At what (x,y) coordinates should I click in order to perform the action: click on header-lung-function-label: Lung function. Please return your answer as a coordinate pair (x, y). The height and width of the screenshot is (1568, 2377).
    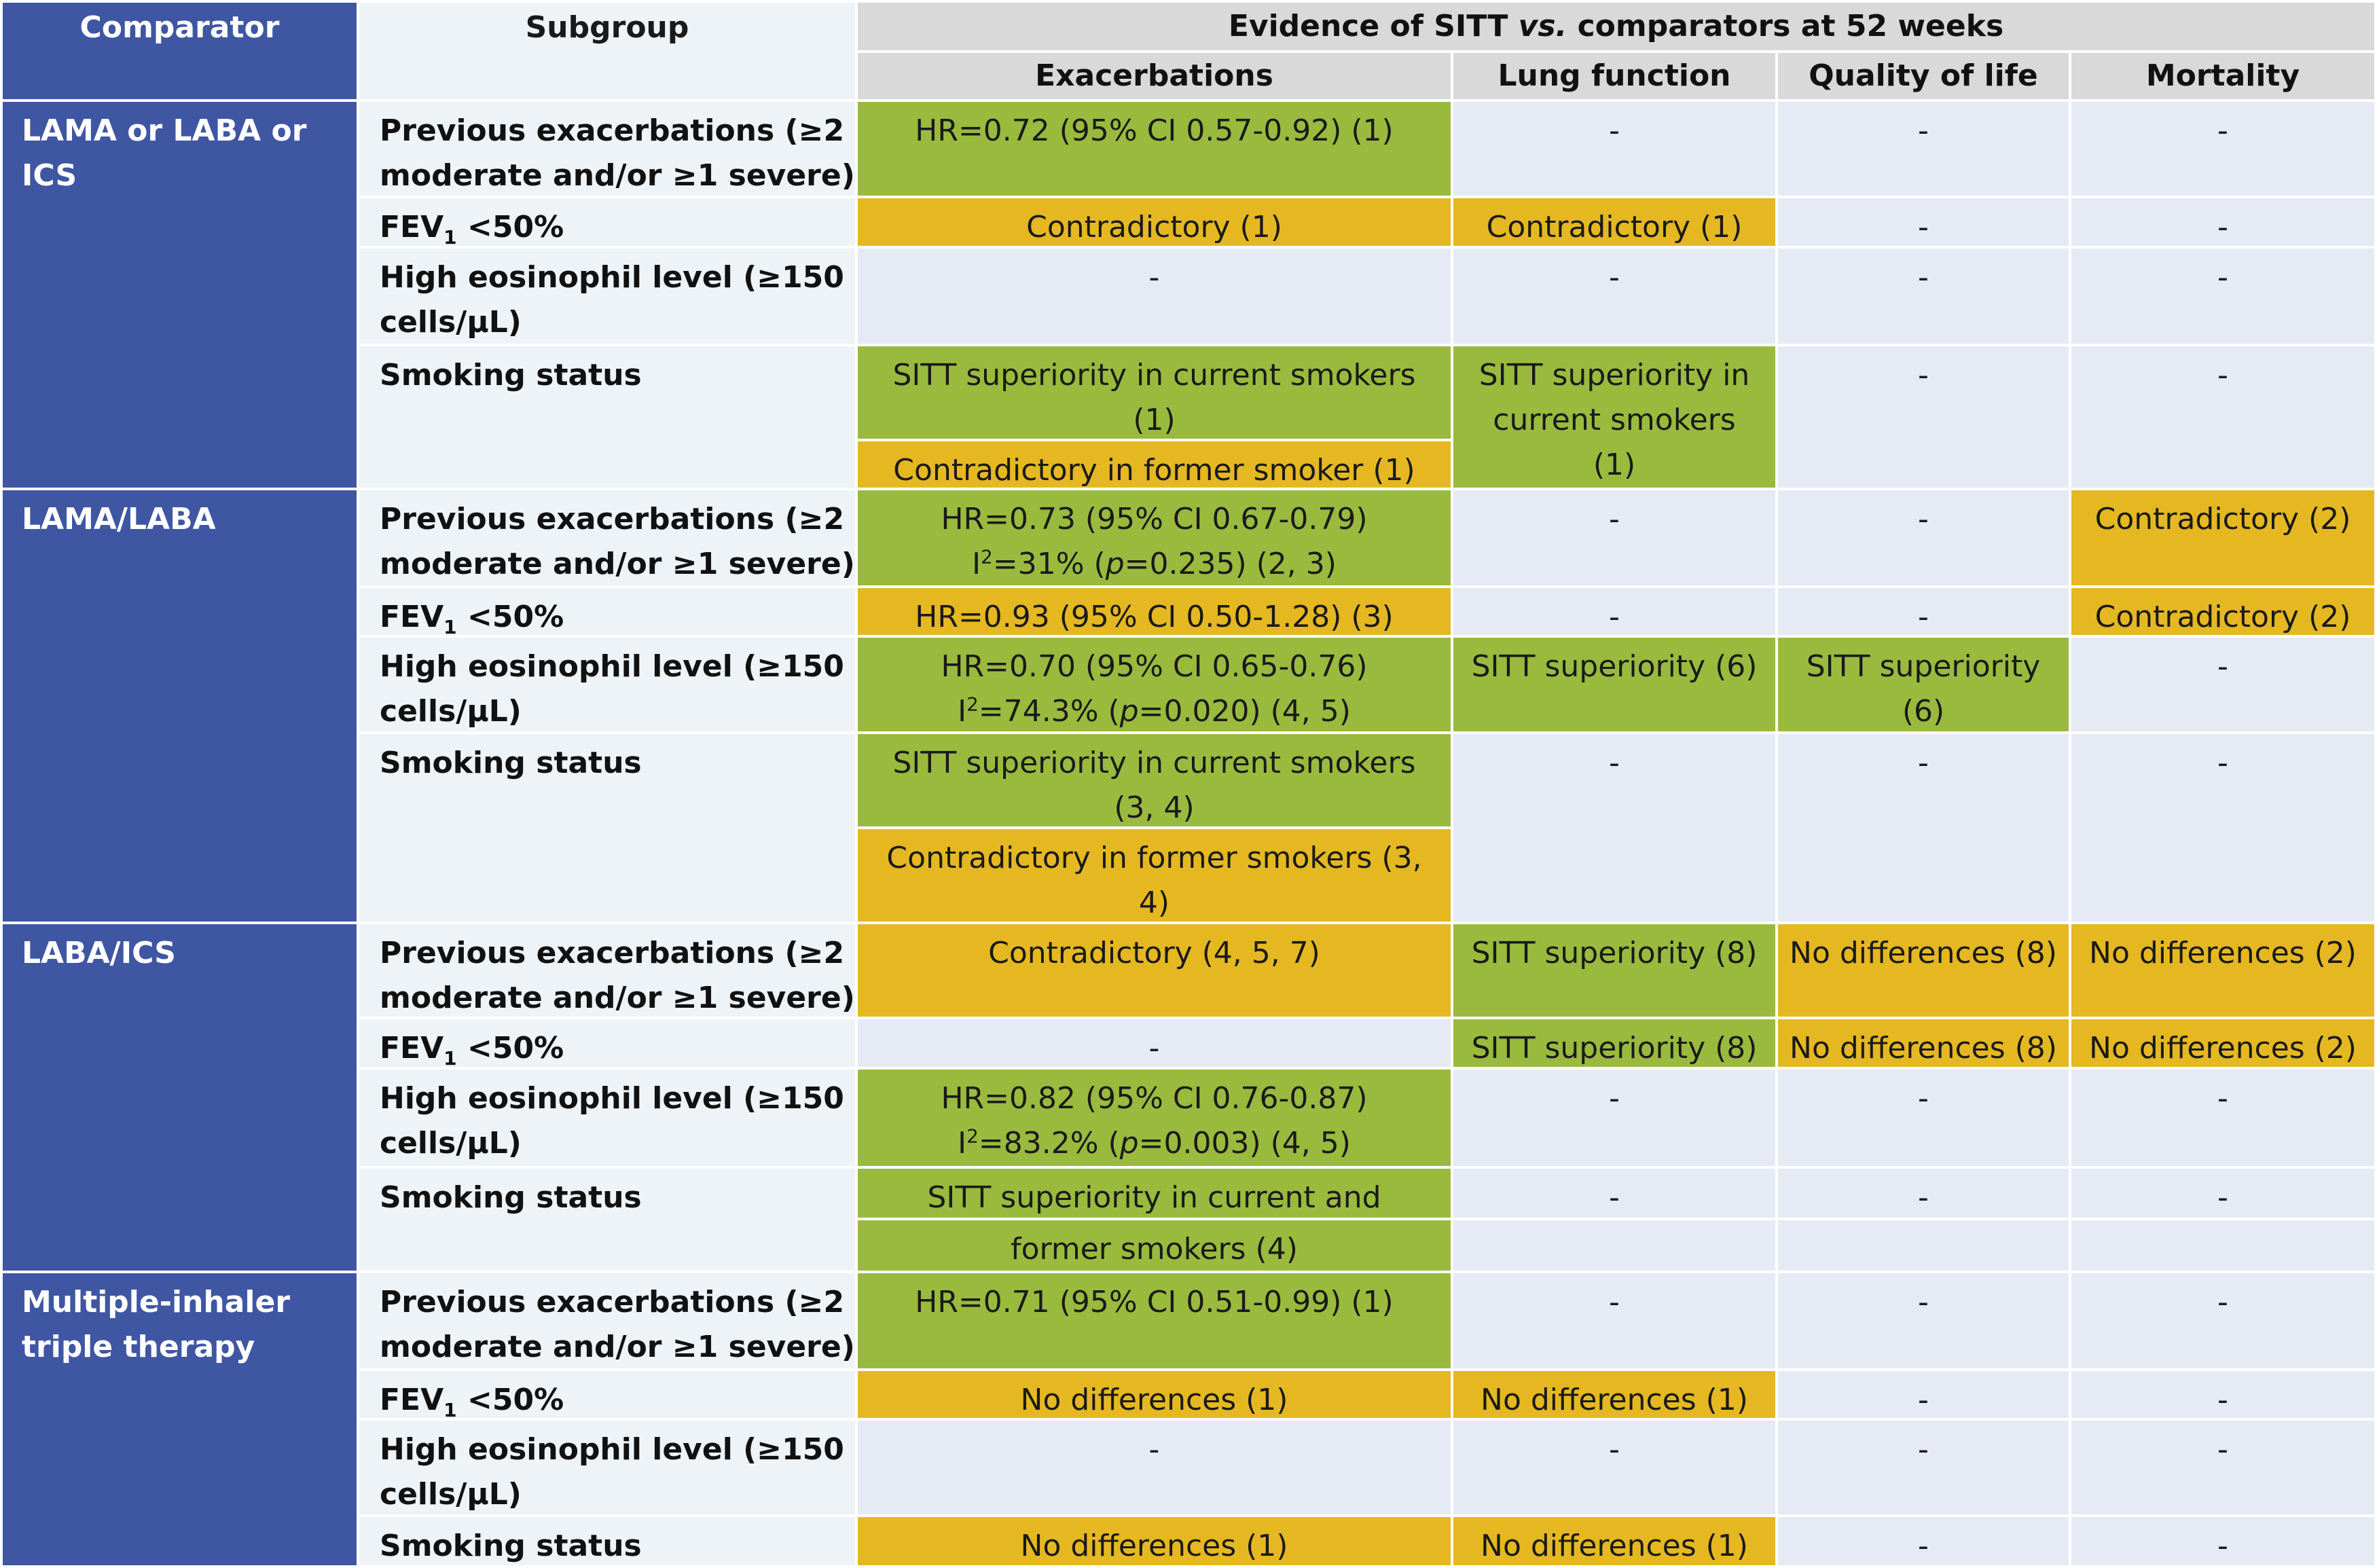
    Looking at the image, I should click on (1614, 75).